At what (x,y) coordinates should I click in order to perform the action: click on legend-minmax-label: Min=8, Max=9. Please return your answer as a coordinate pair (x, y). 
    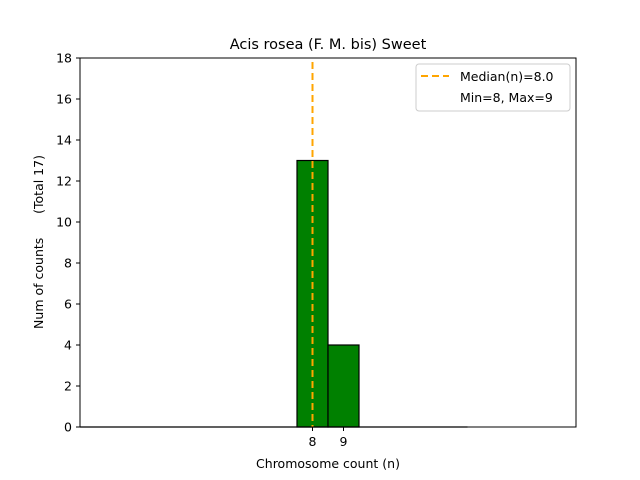
    Looking at the image, I should click on (506, 97).